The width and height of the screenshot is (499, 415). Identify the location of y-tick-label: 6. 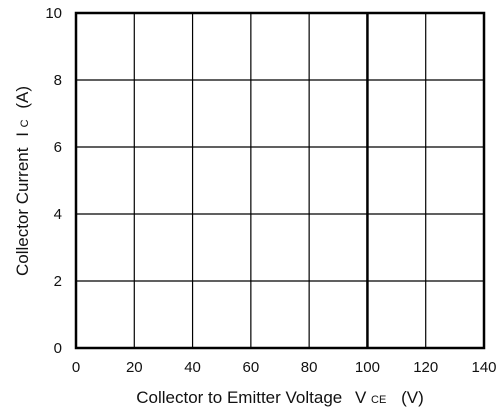
(58, 147).